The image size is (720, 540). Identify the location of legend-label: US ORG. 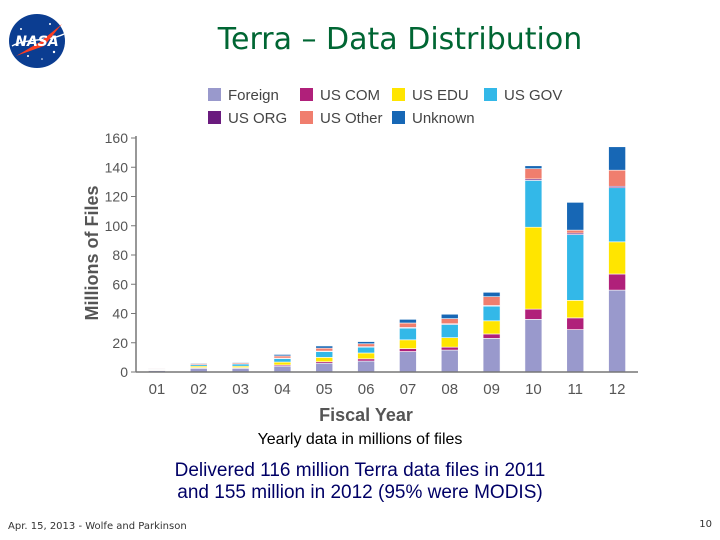
(257, 118).